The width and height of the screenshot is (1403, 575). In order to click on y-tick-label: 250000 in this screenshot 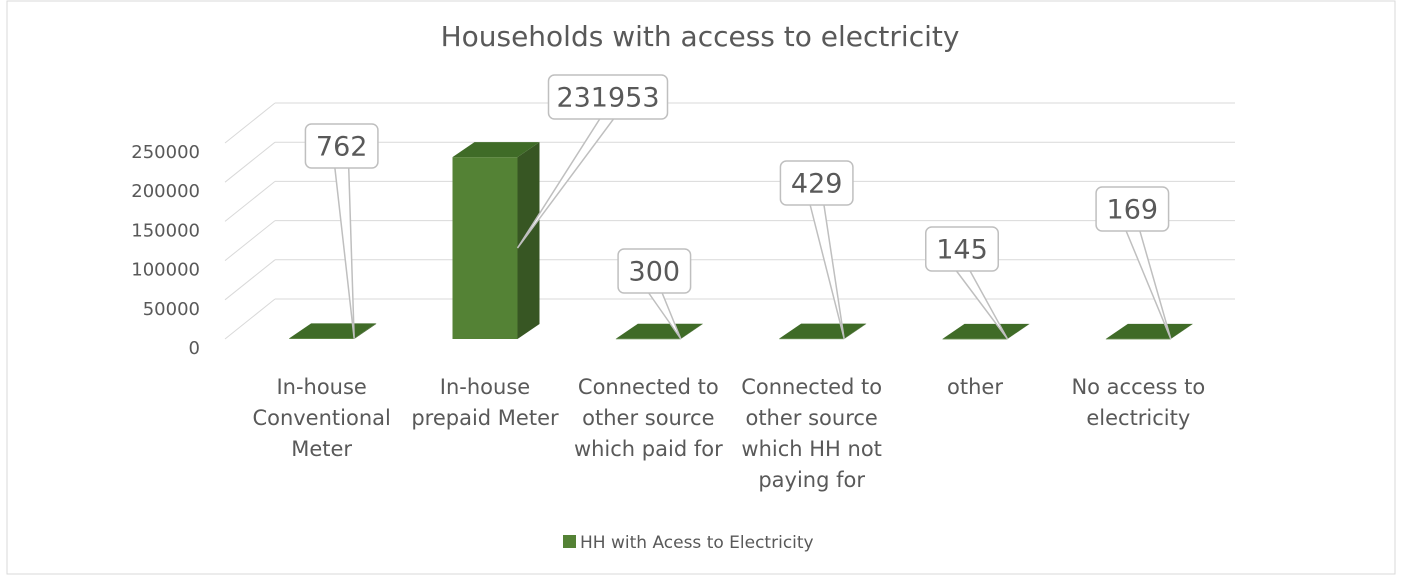, I will do `click(165, 152)`.